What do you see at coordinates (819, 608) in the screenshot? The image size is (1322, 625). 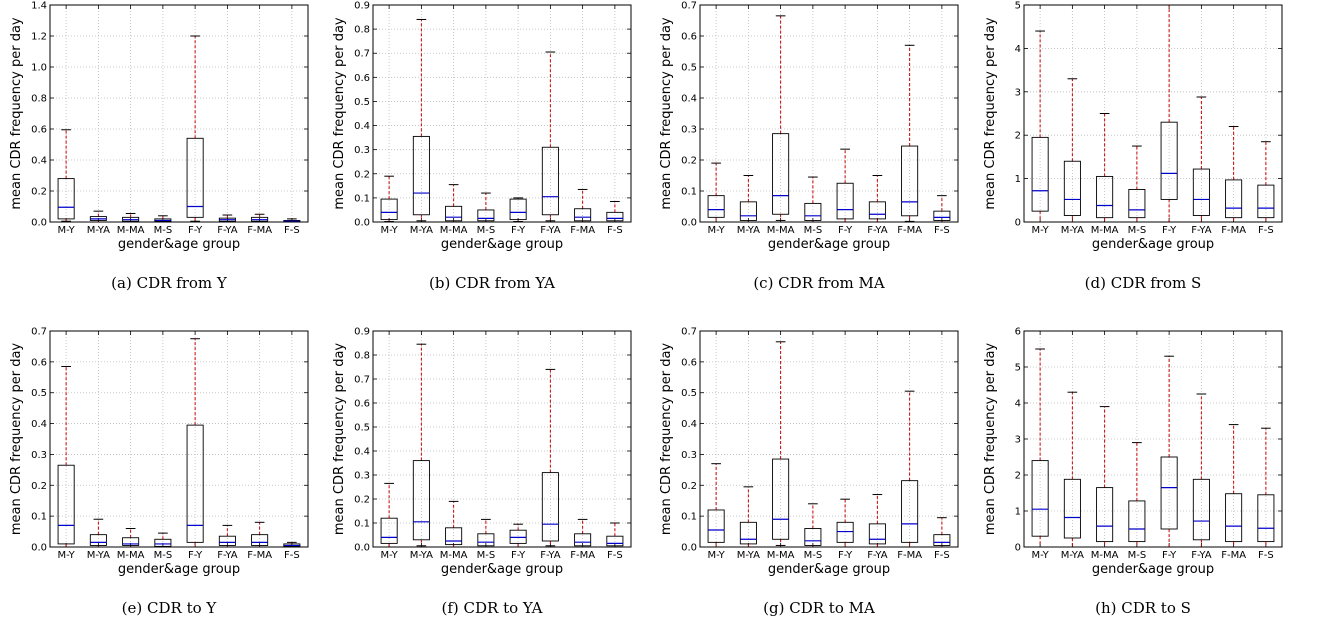 I see `subfigure-caption: (g) CDR to MA` at bounding box center [819, 608].